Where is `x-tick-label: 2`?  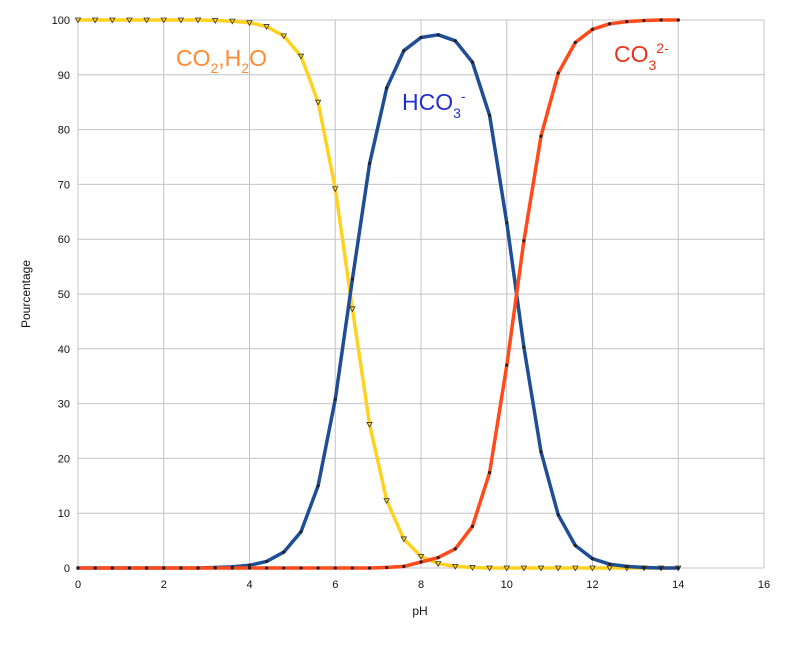 x-tick-label: 2 is located at coordinates (164, 585).